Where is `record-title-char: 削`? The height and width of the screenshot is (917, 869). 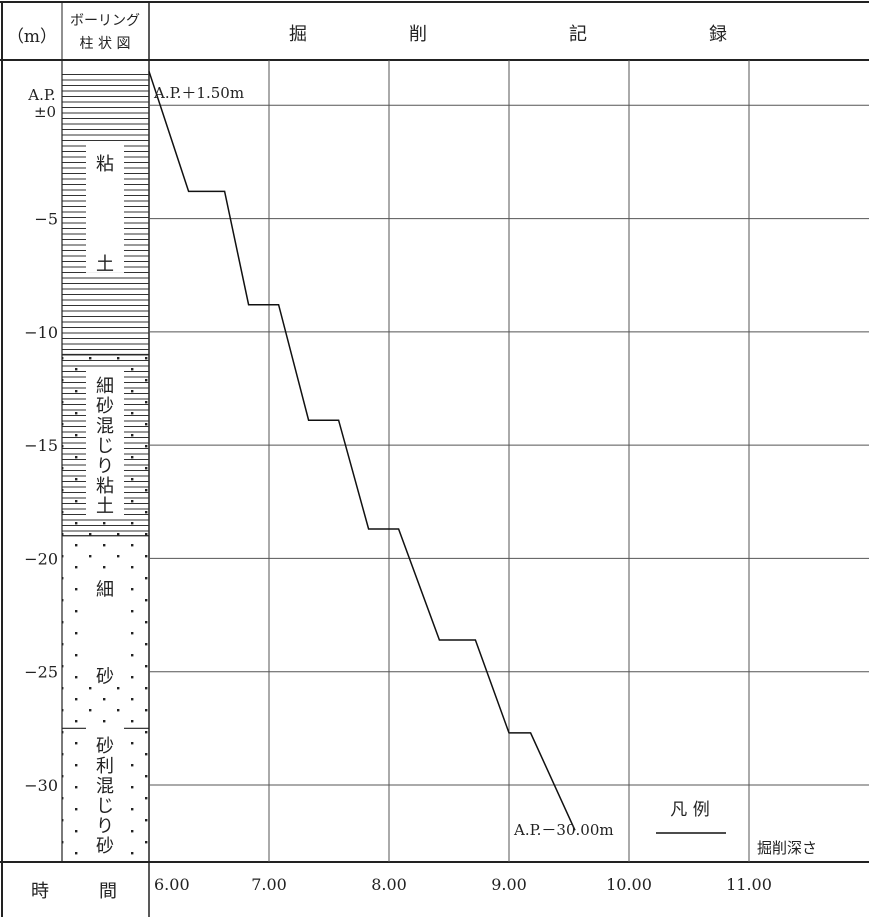 record-title-char: 削 is located at coordinates (418, 34).